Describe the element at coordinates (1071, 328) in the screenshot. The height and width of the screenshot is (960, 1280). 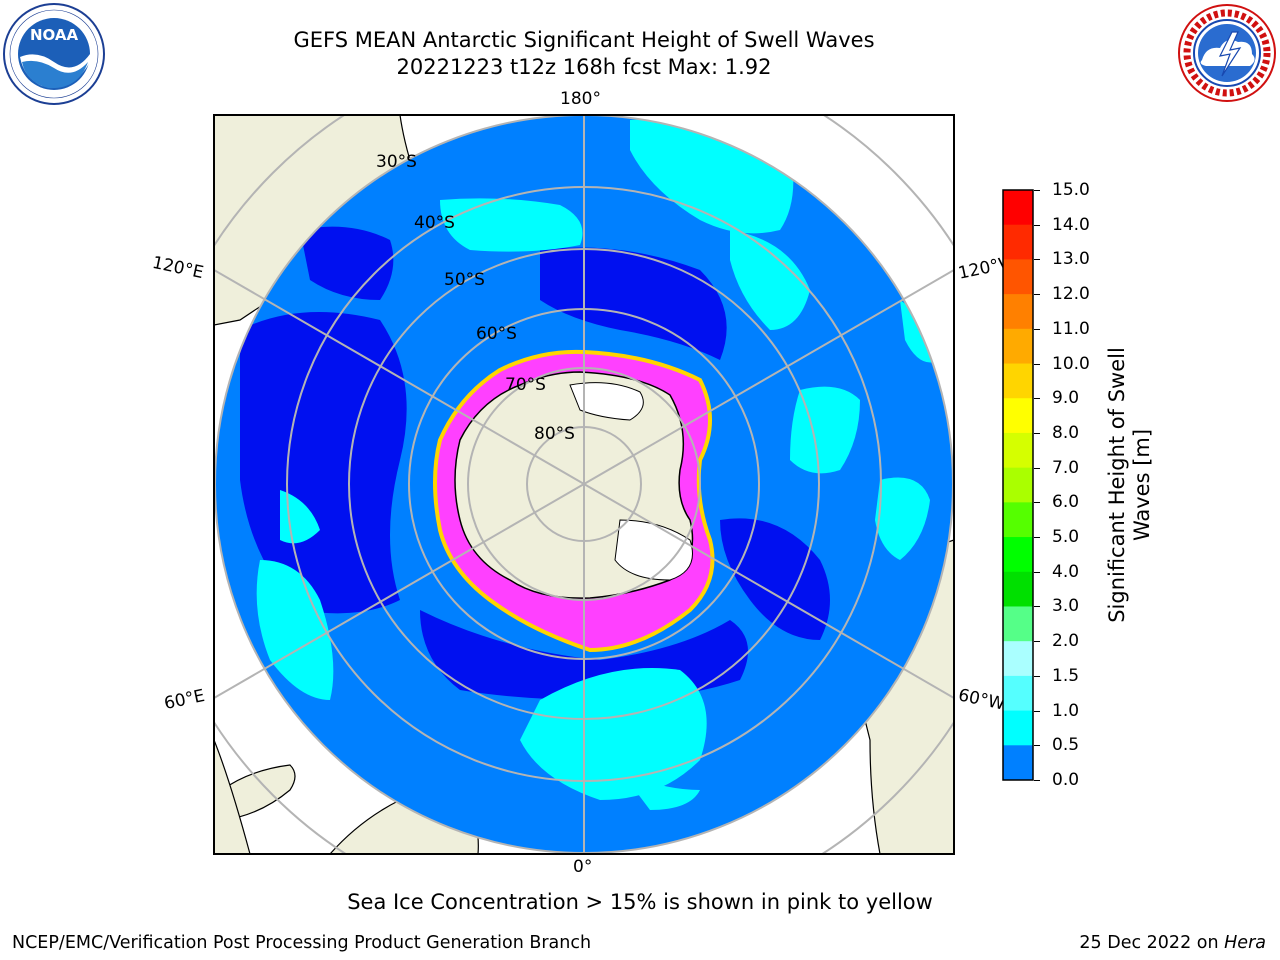
I see `colorbar-tick-label: 11.0` at that location.